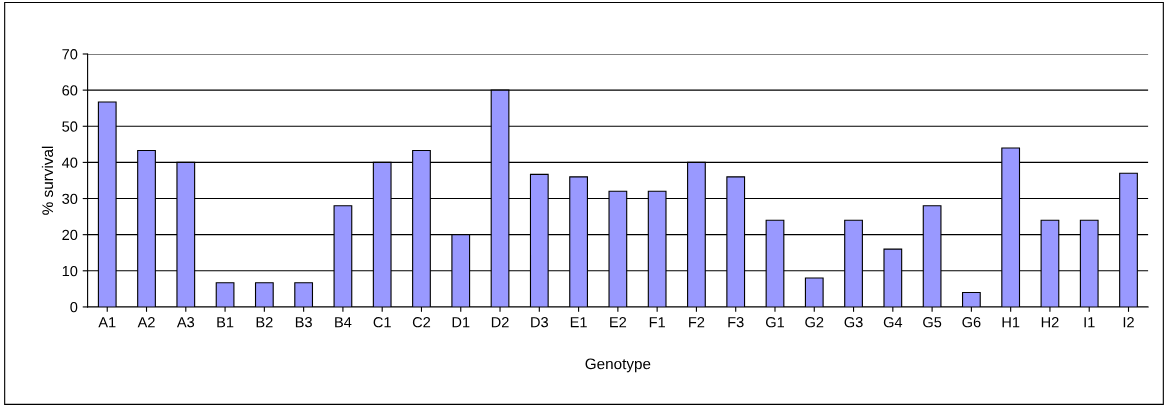  I want to click on y-tick-label: 20, so click(70, 235).